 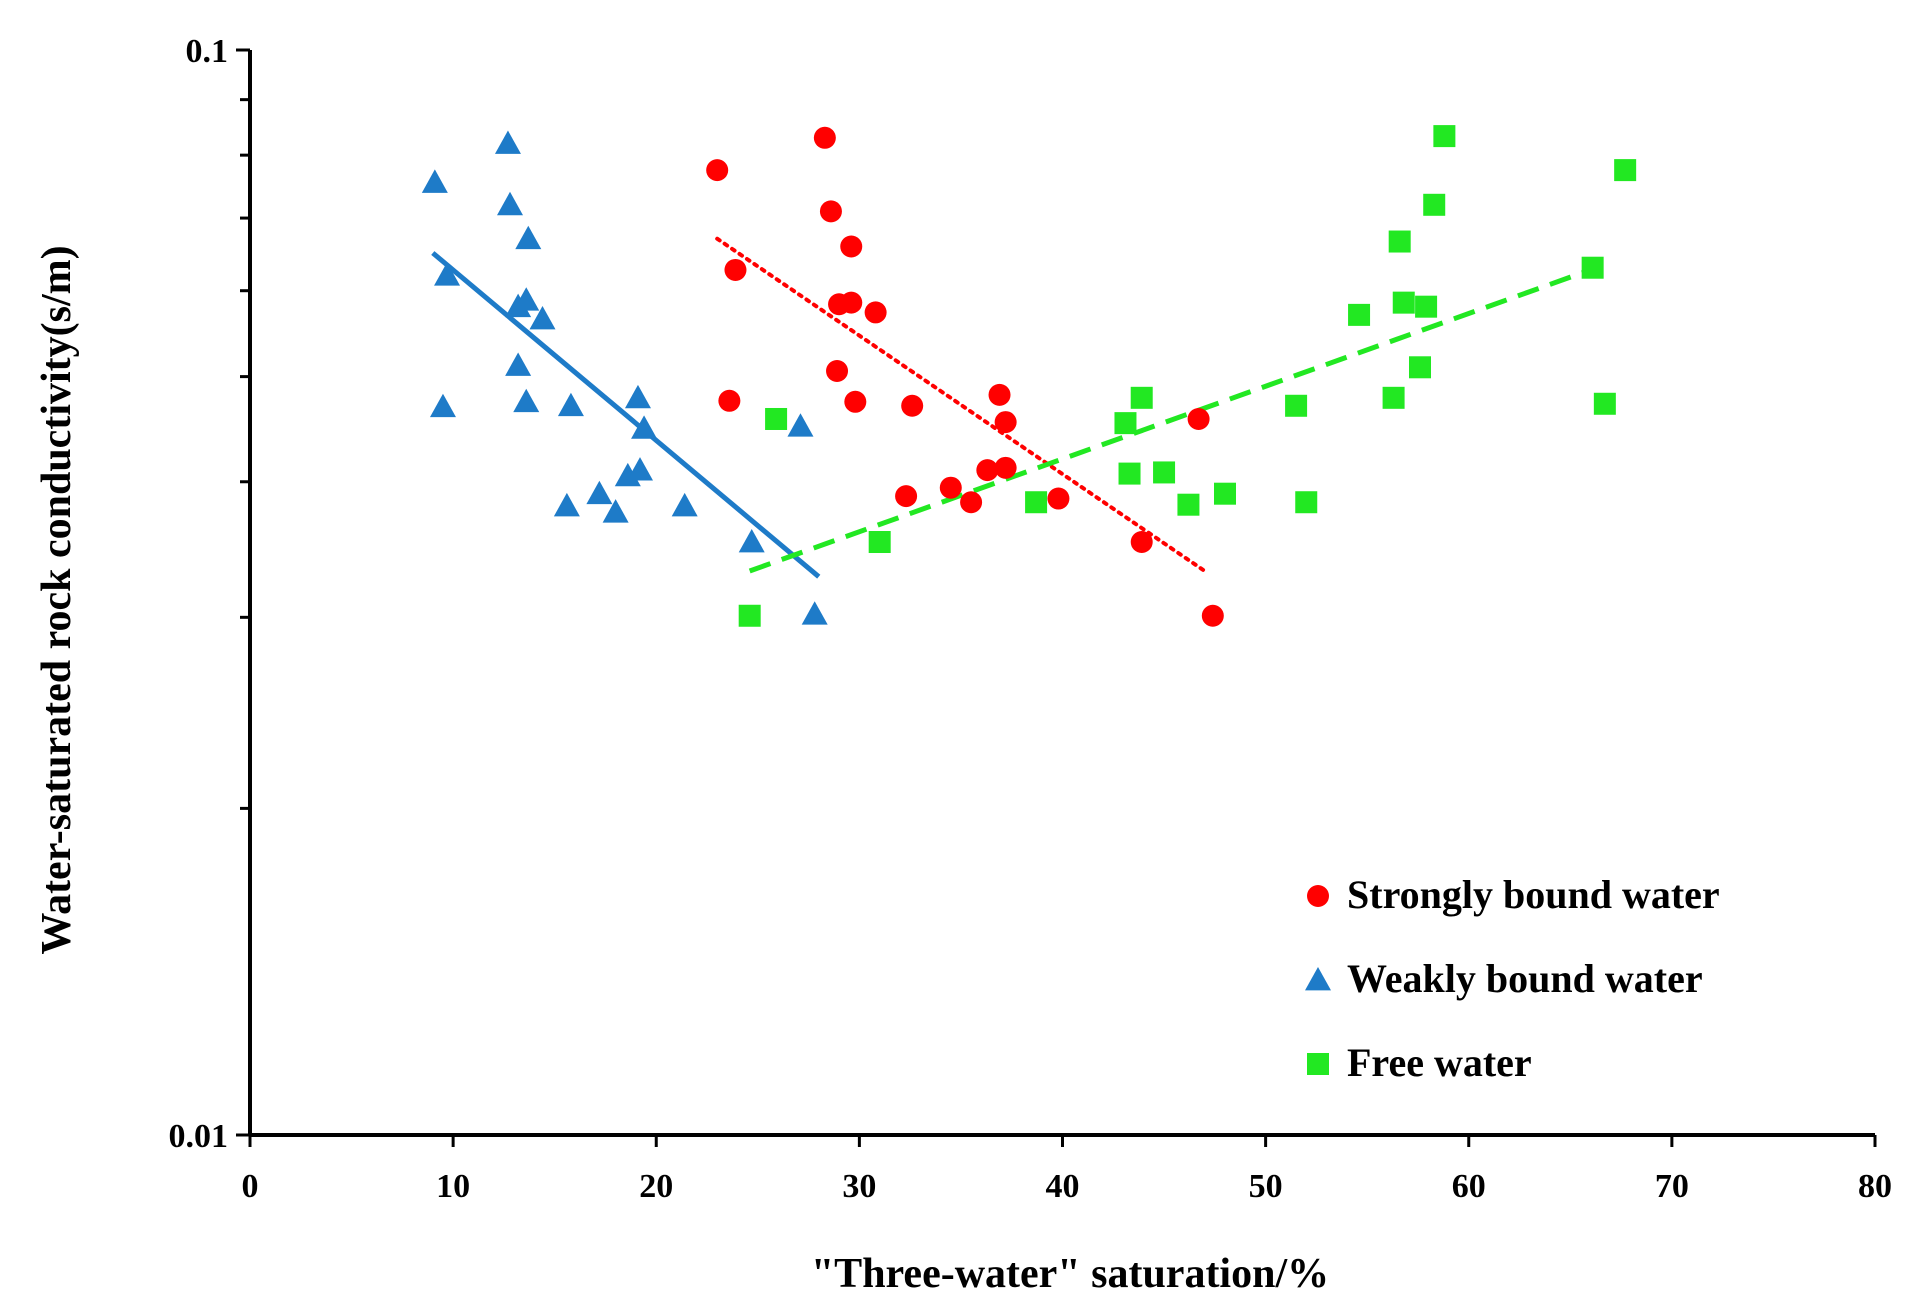 I want to click on series-strongly-bound-water, so click(x=965, y=376).